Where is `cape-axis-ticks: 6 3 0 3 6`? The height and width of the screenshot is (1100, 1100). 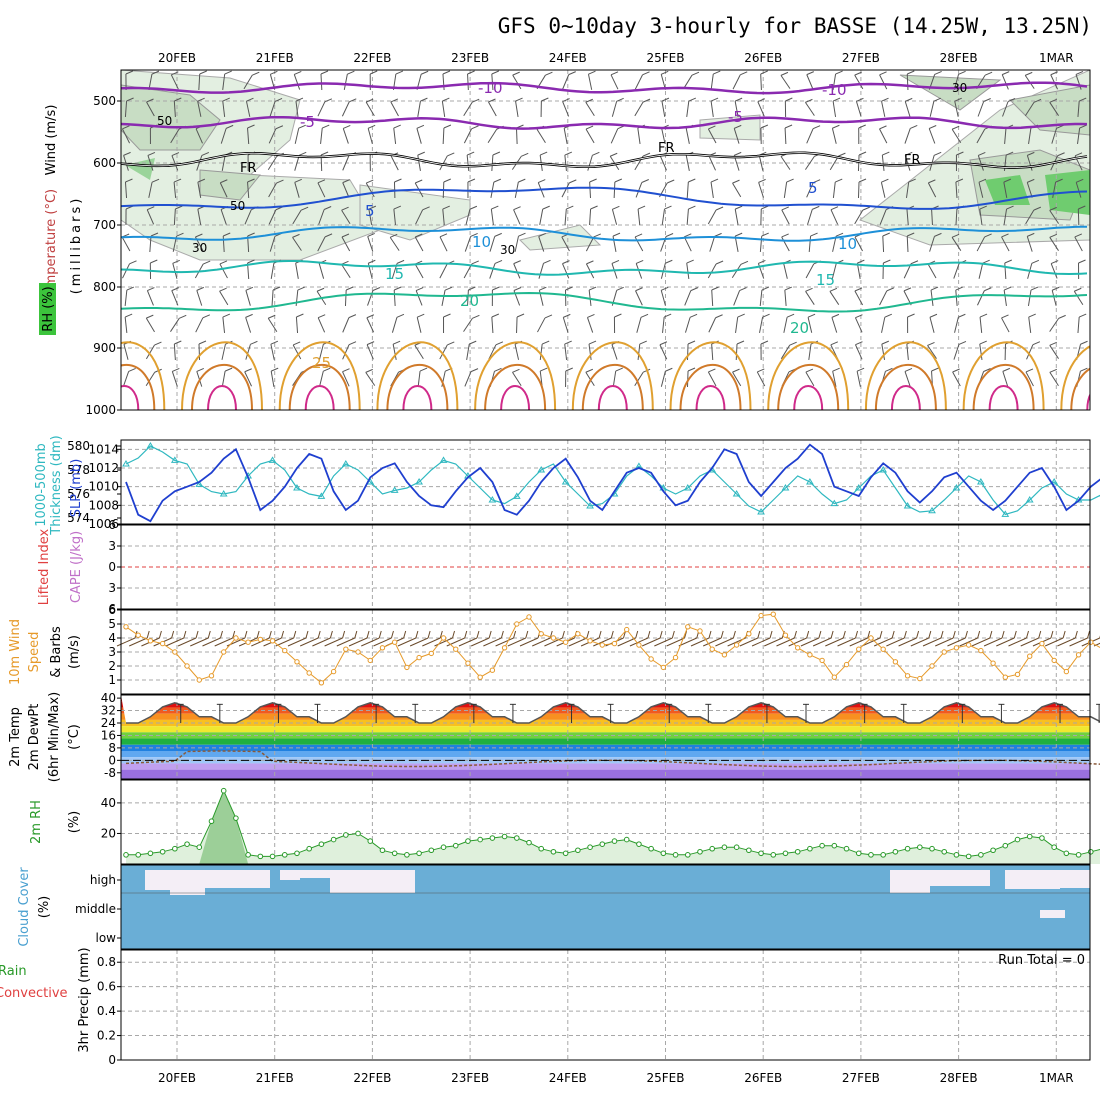 cape-axis-ticks: 6 3 0 3 6 is located at coordinates (114, 567).